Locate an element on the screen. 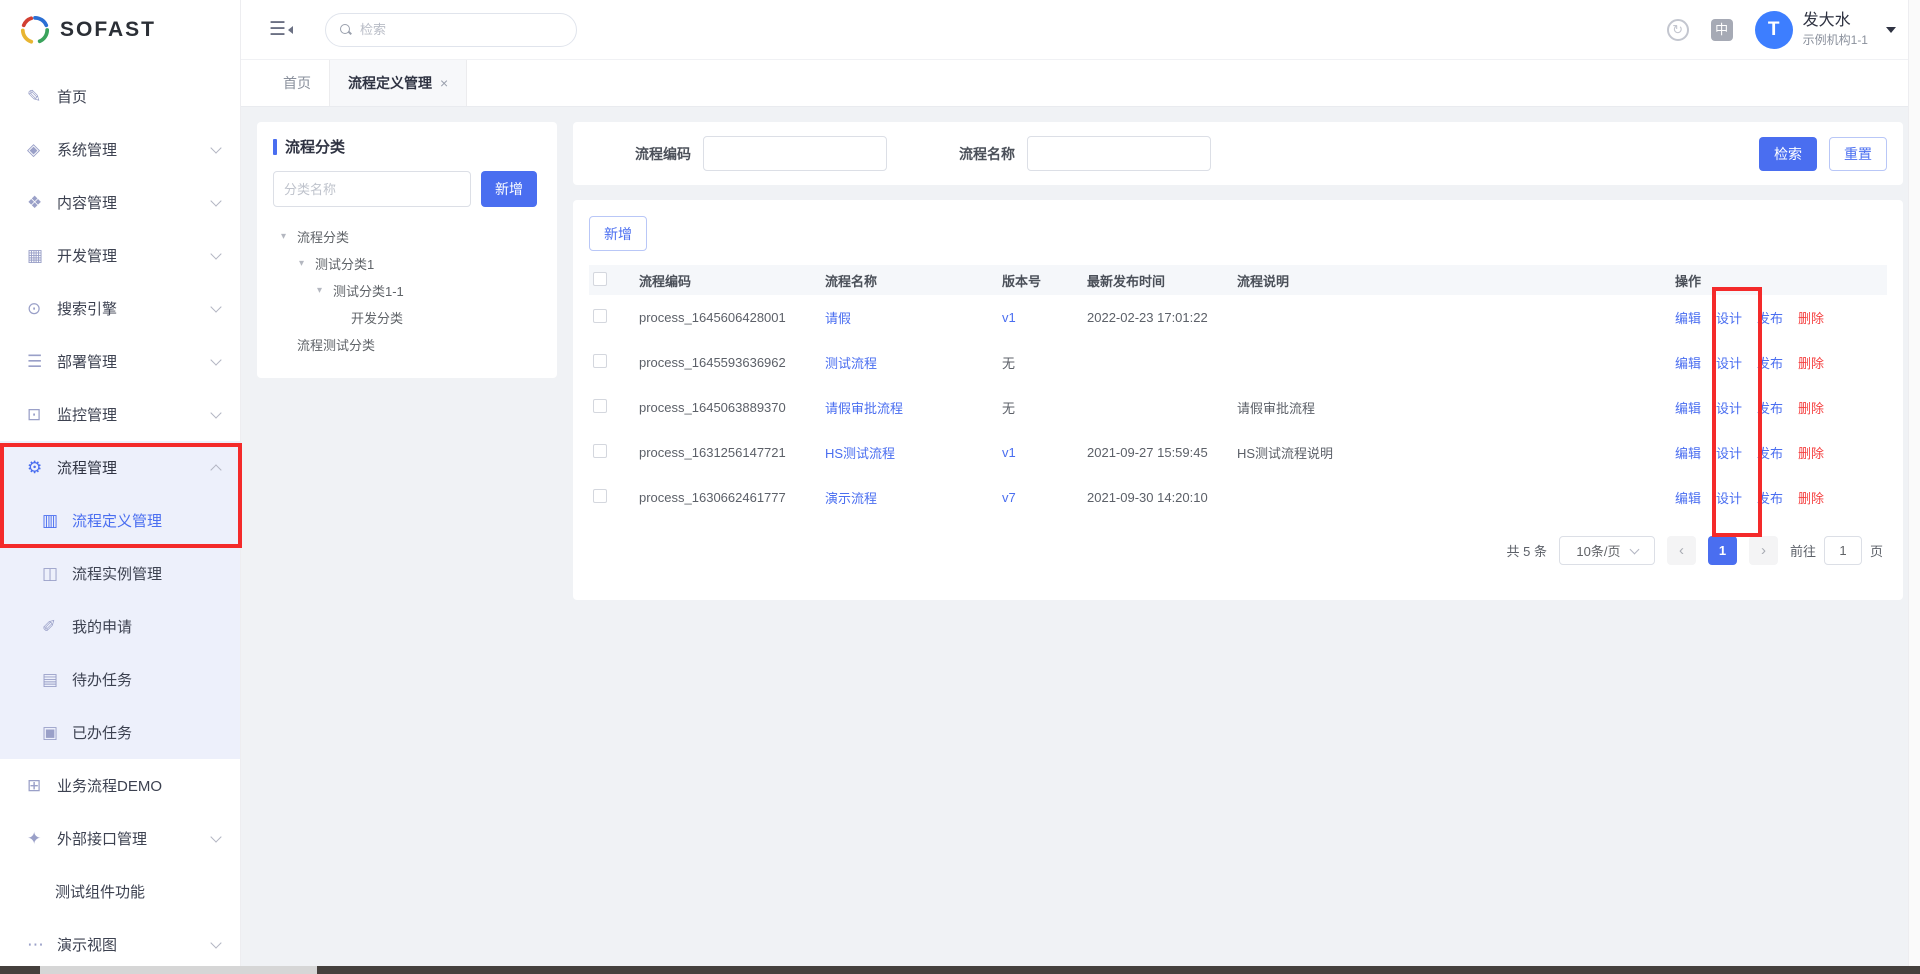 This screenshot has width=1920, height=974. horizontal-scrollbar is located at coordinates (960, 970).